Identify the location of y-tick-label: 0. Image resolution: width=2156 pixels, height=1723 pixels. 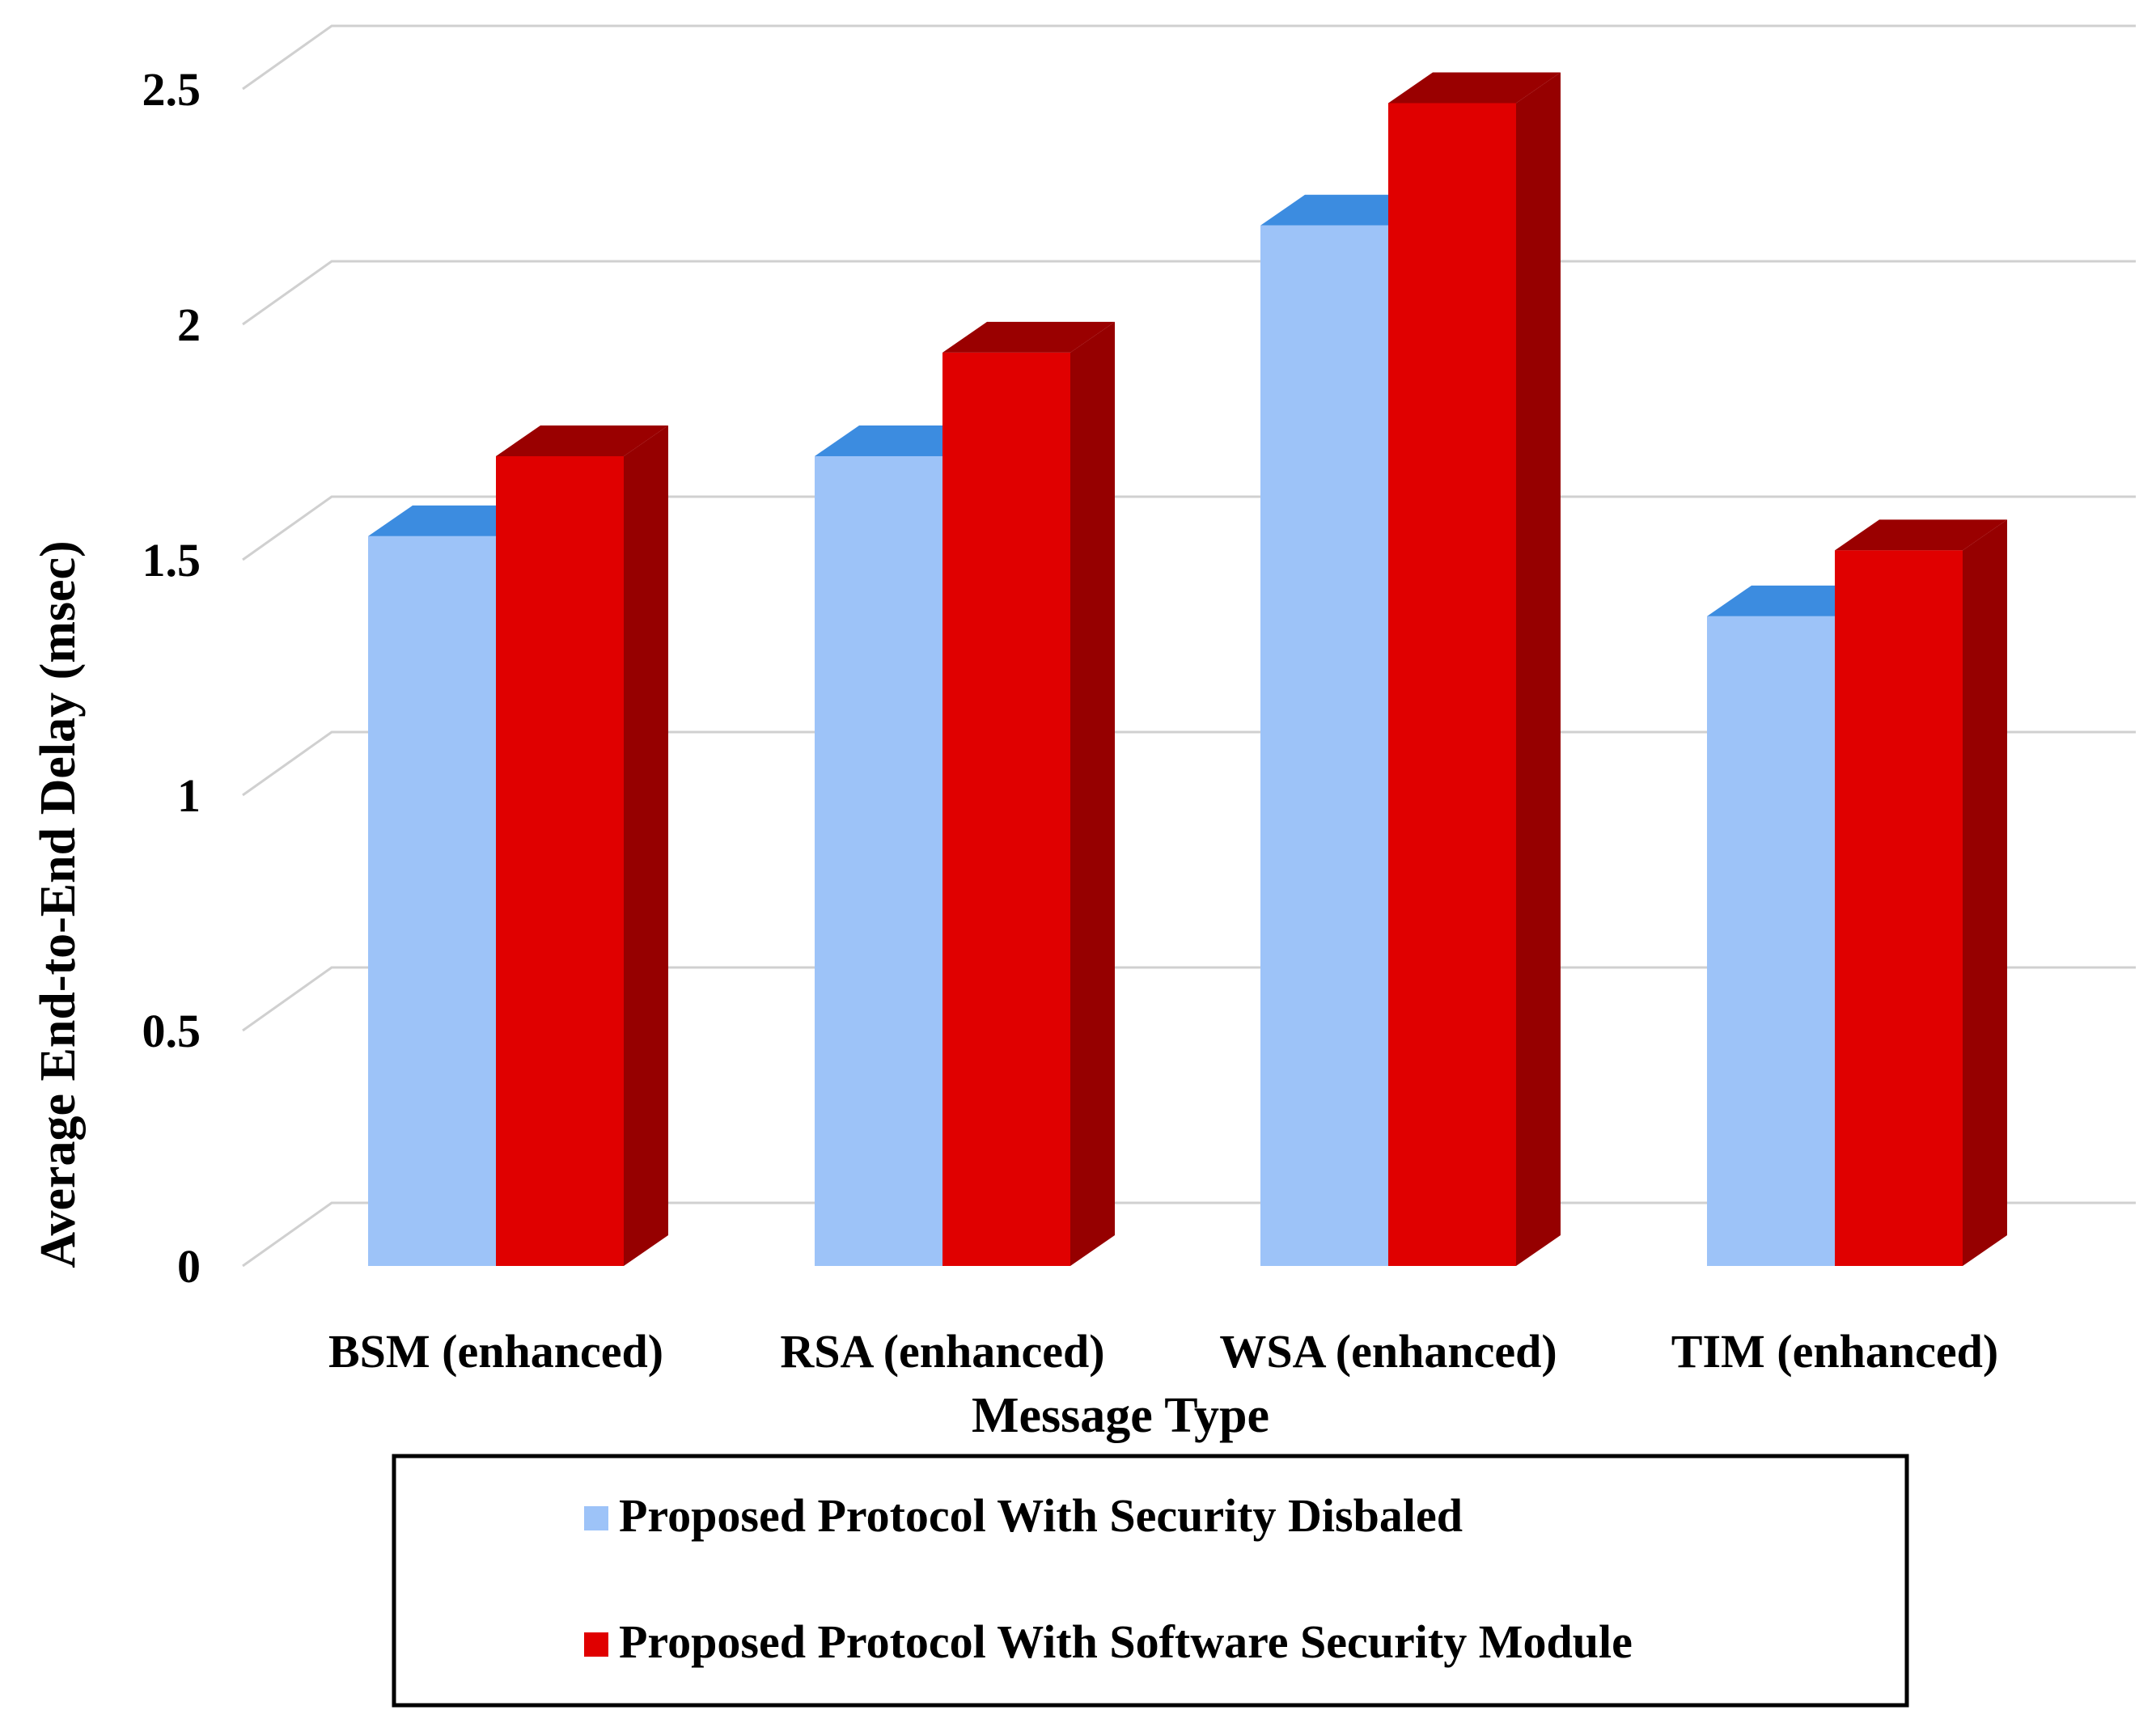
(189, 1266).